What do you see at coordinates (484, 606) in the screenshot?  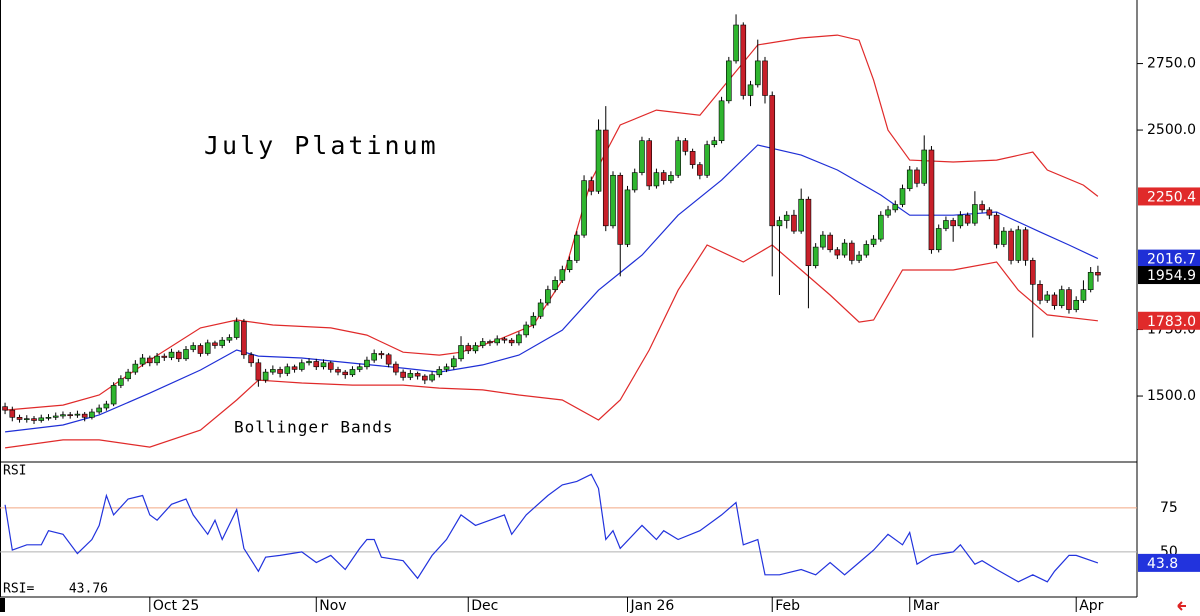 I see `x-tick-label: Dec` at bounding box center [484, 606].